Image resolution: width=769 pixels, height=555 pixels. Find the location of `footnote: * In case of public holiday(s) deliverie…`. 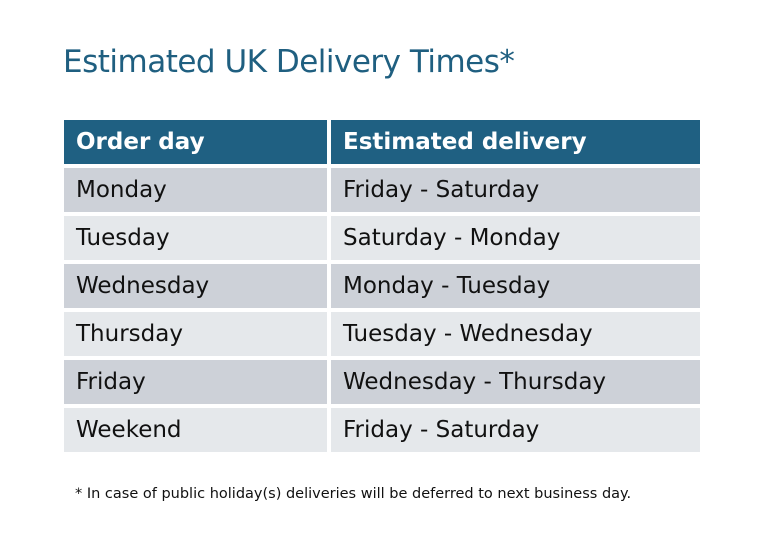

footnote: * In case of public holiday(s) deliverie… is located at coordinates (353, 494).